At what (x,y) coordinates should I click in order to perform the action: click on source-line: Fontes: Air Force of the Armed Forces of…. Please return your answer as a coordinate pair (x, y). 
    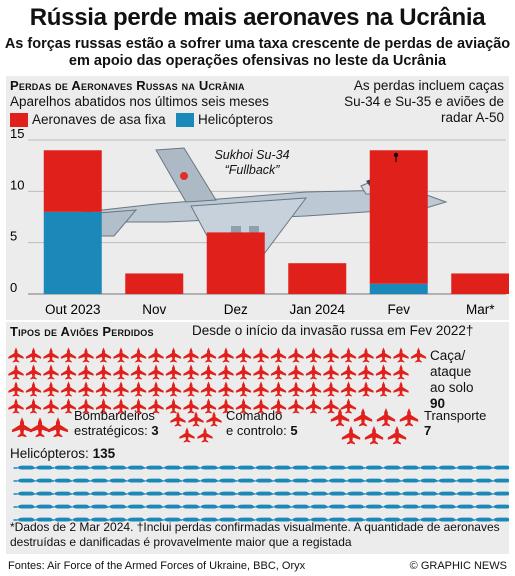
    Looking at the image, I should click on (157, 566).